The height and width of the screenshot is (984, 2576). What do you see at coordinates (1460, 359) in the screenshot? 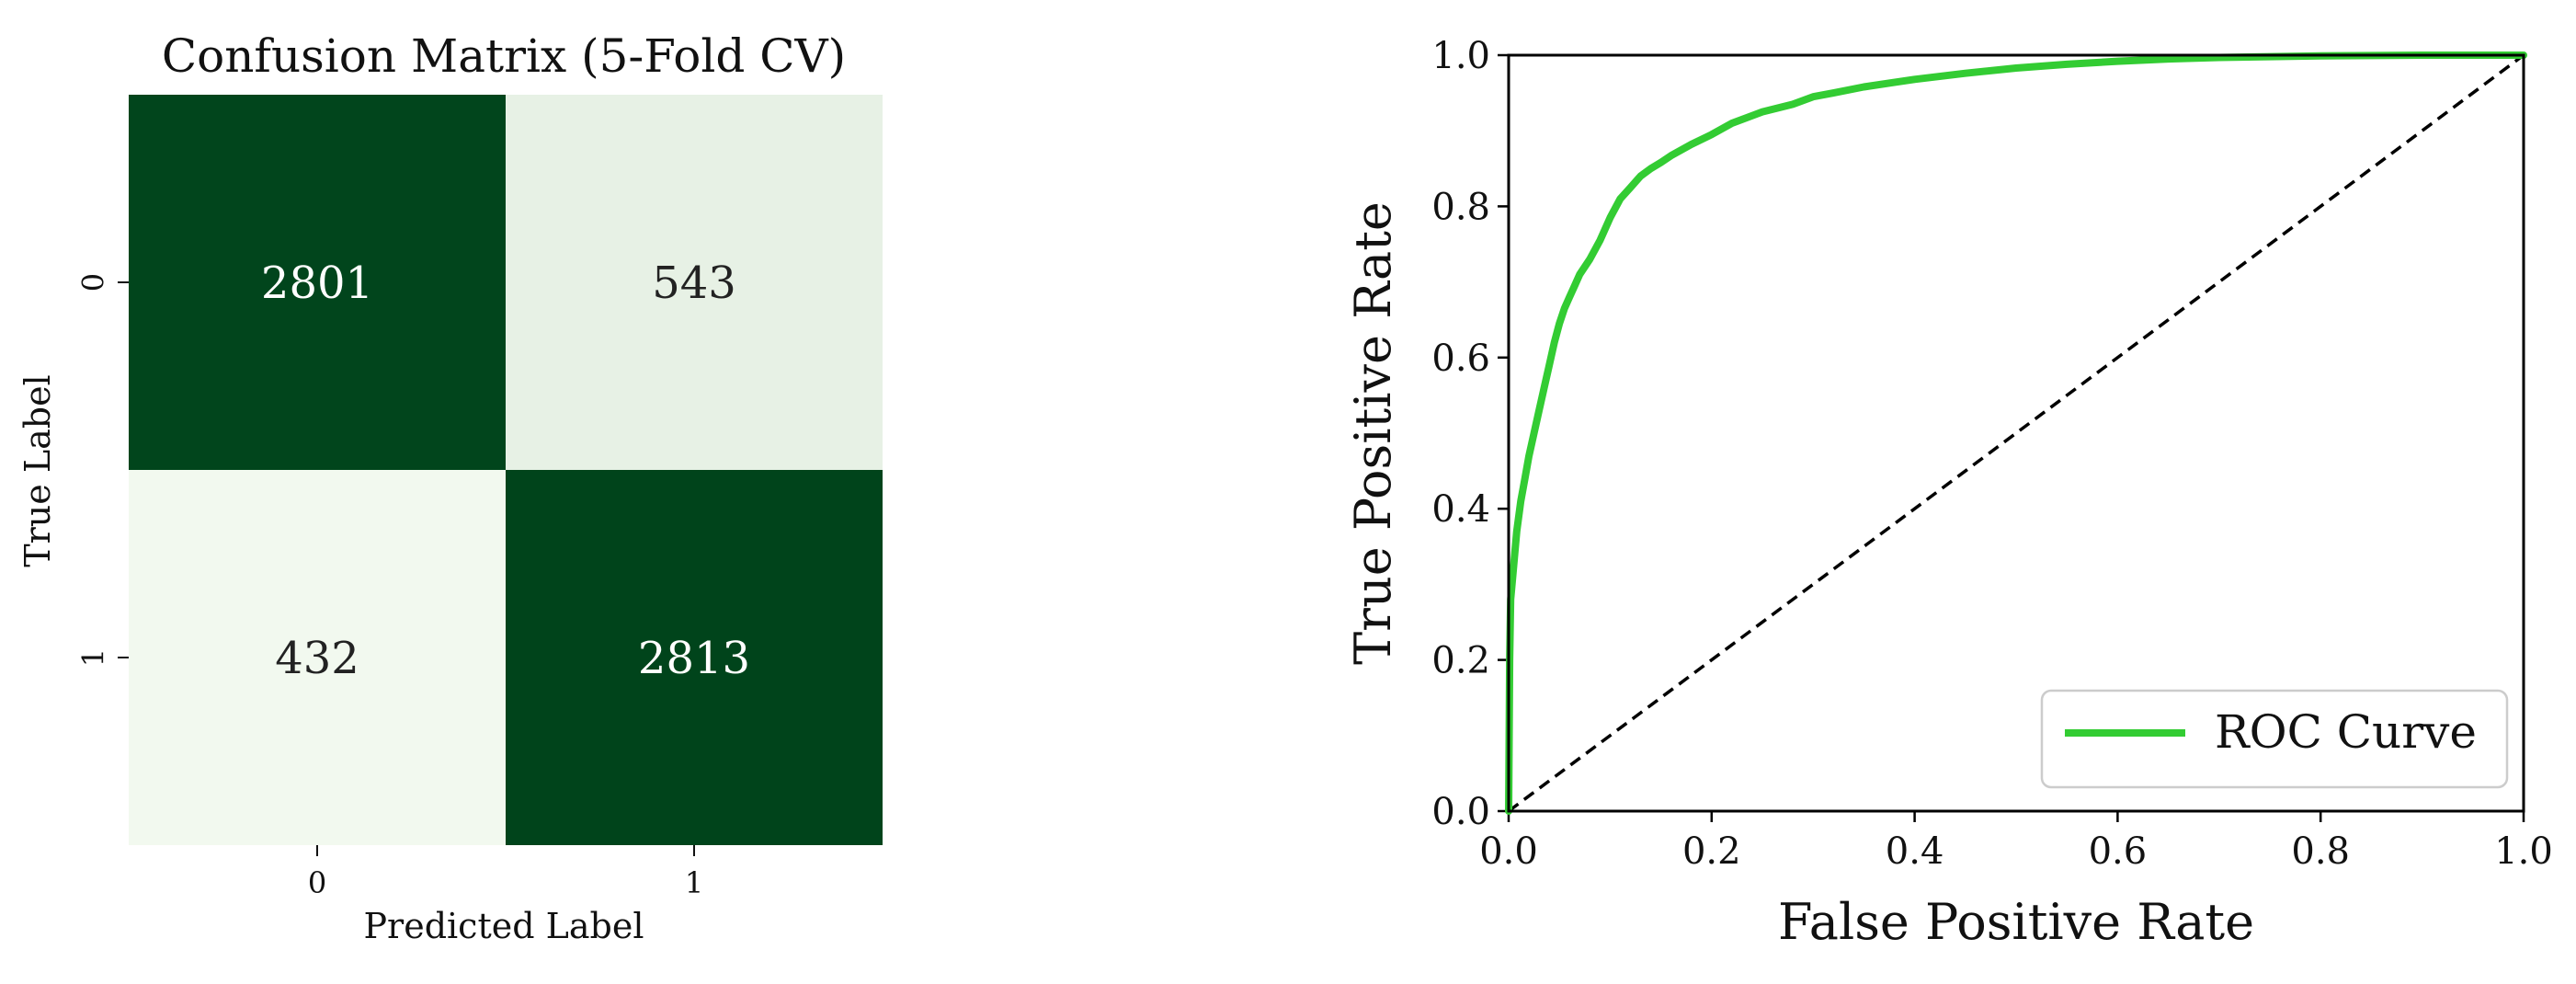
I see `roc-y-tick-label: 0.6` at bounding box center [1460, 359].